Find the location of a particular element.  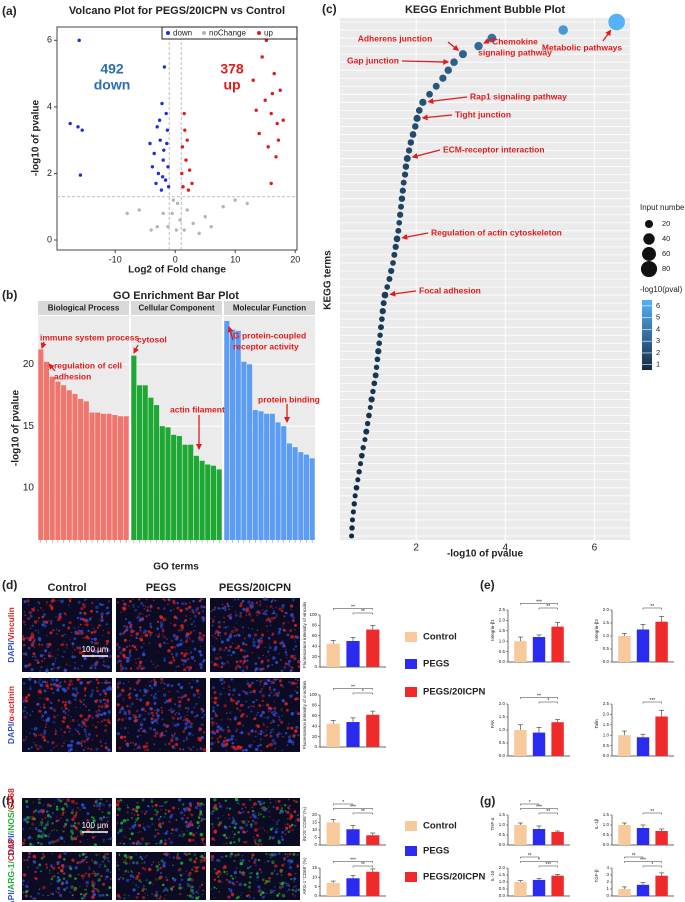

micrograph is located at coordinates (67, 635).